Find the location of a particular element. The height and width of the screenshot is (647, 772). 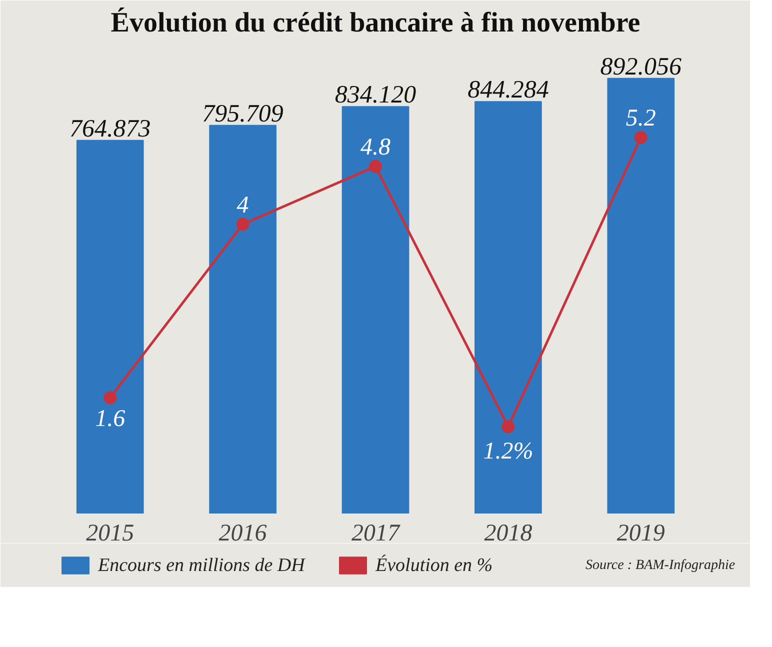

data-label: 1.2% is located at coordinates (508, 451).